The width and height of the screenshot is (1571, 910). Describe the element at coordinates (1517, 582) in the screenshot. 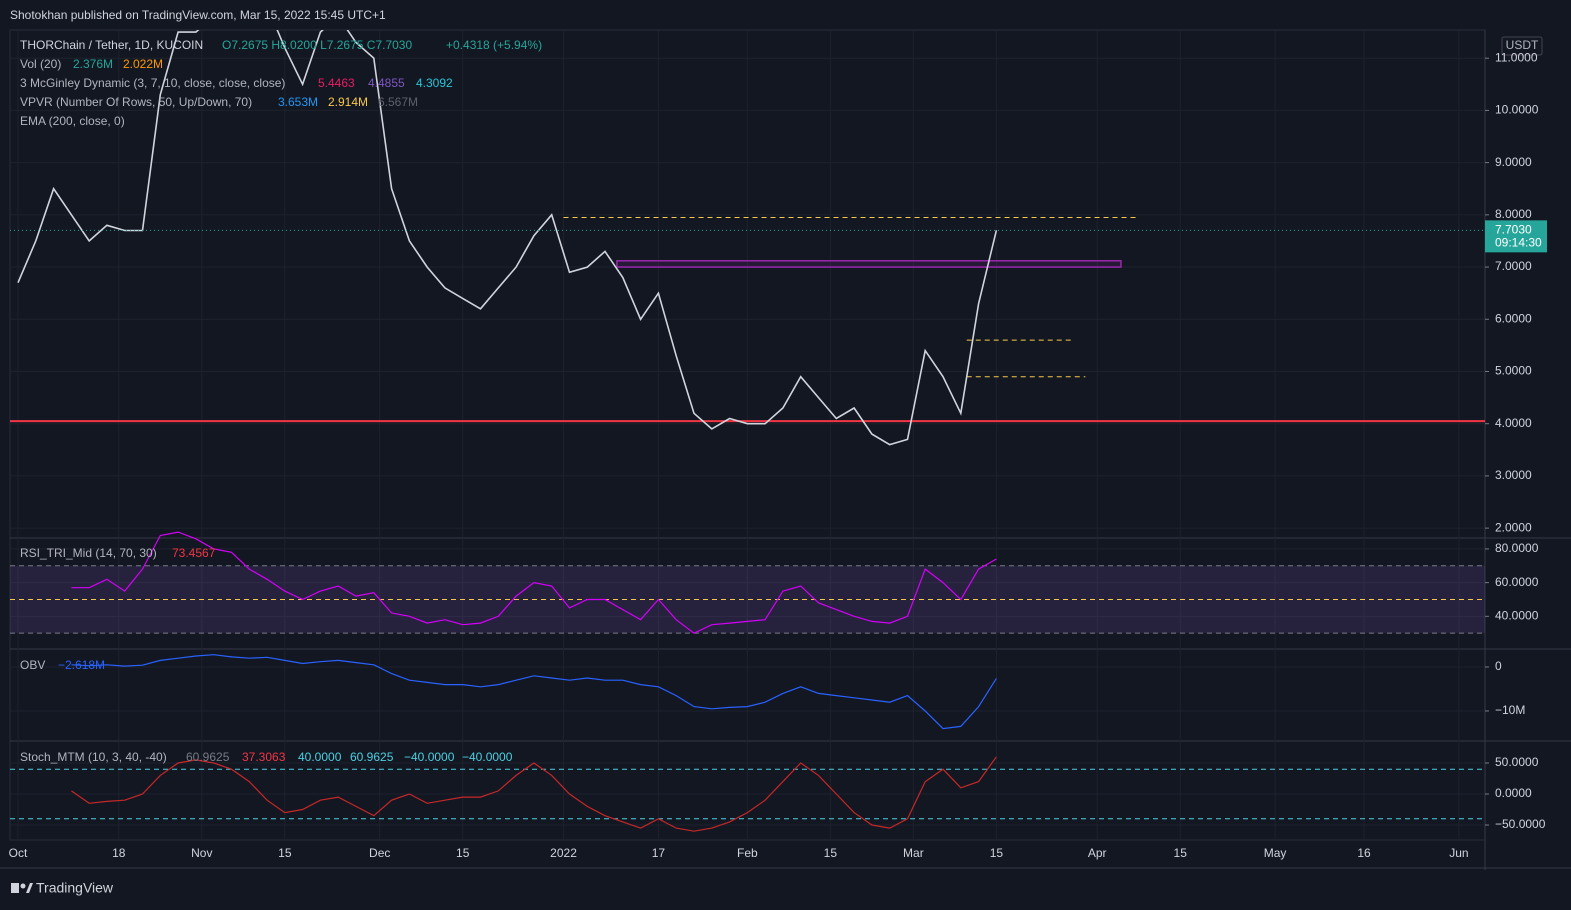

I see `y-tick-label: 60.0000` at that location.